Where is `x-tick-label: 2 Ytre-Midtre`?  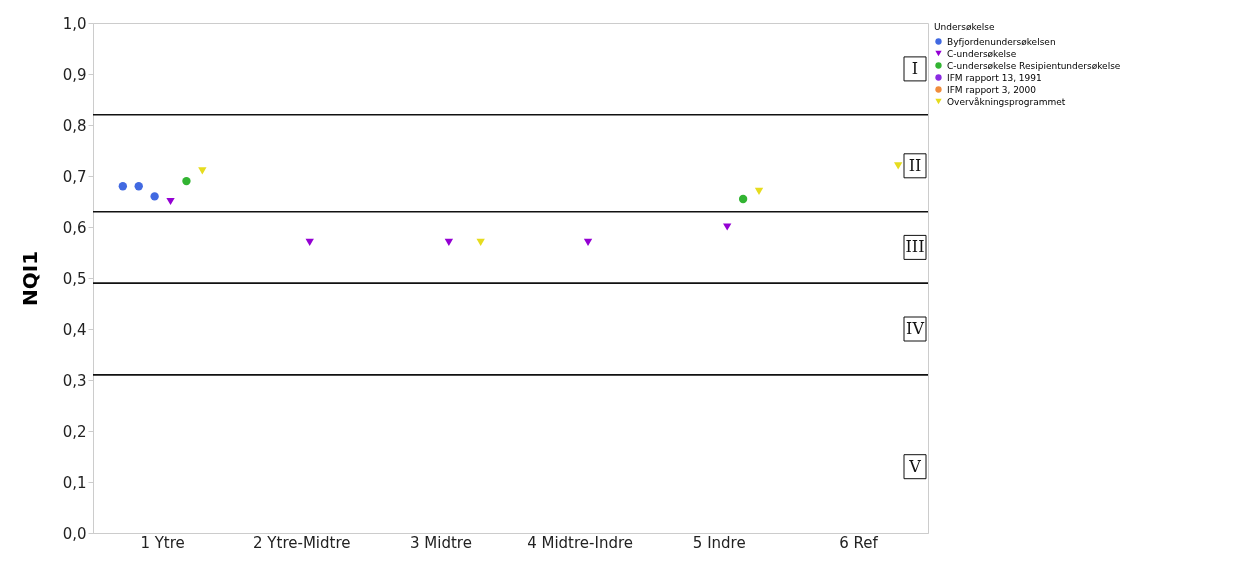 x-tick-label: 2 Ytre-Midtre is located at coordinates (302, 542).